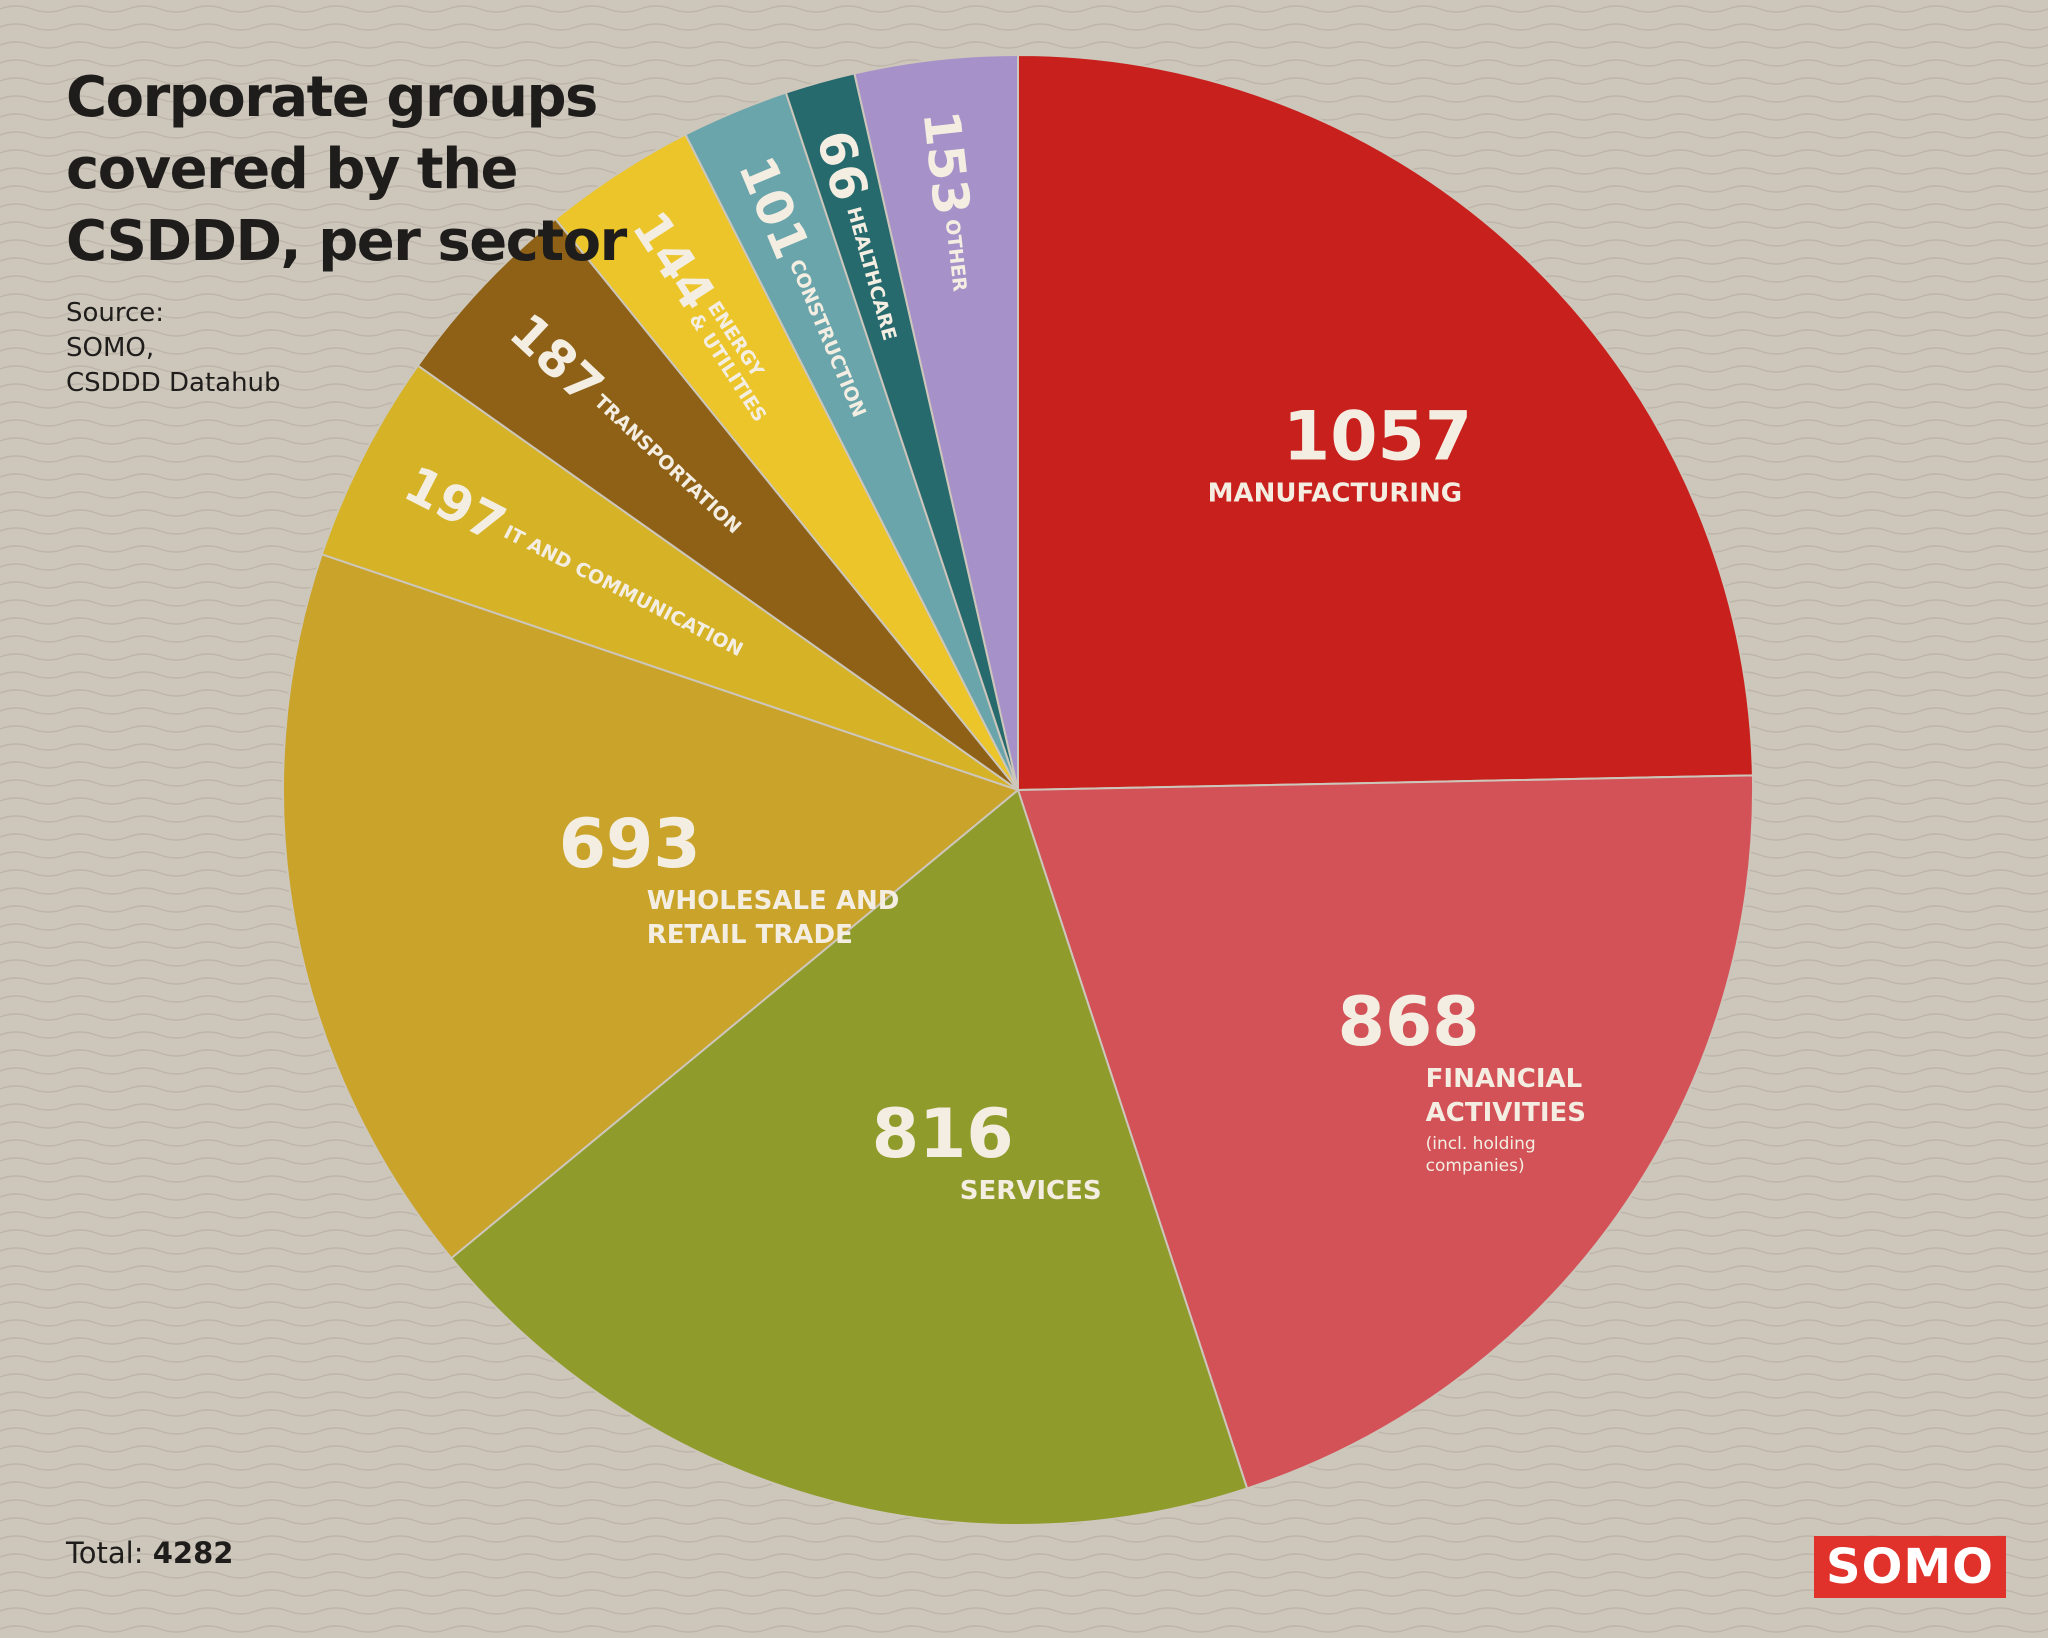  Describe the element at coordinates (1910, 1567) in the screenshot. I see `somo-logo: SOMO` at that location.